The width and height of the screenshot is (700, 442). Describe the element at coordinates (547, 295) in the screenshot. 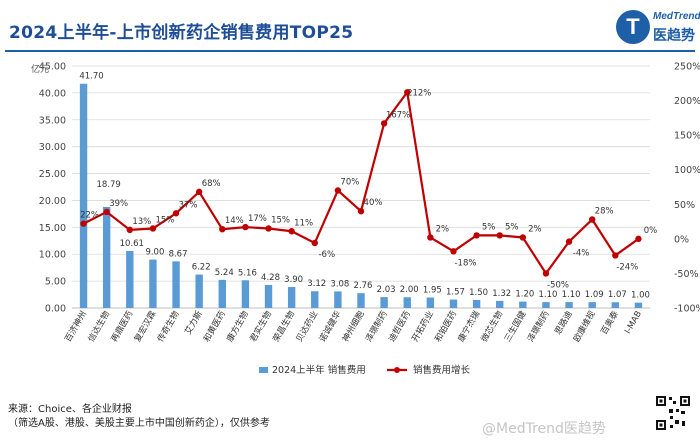

I see `bar-value-label: 1.10` at that location.